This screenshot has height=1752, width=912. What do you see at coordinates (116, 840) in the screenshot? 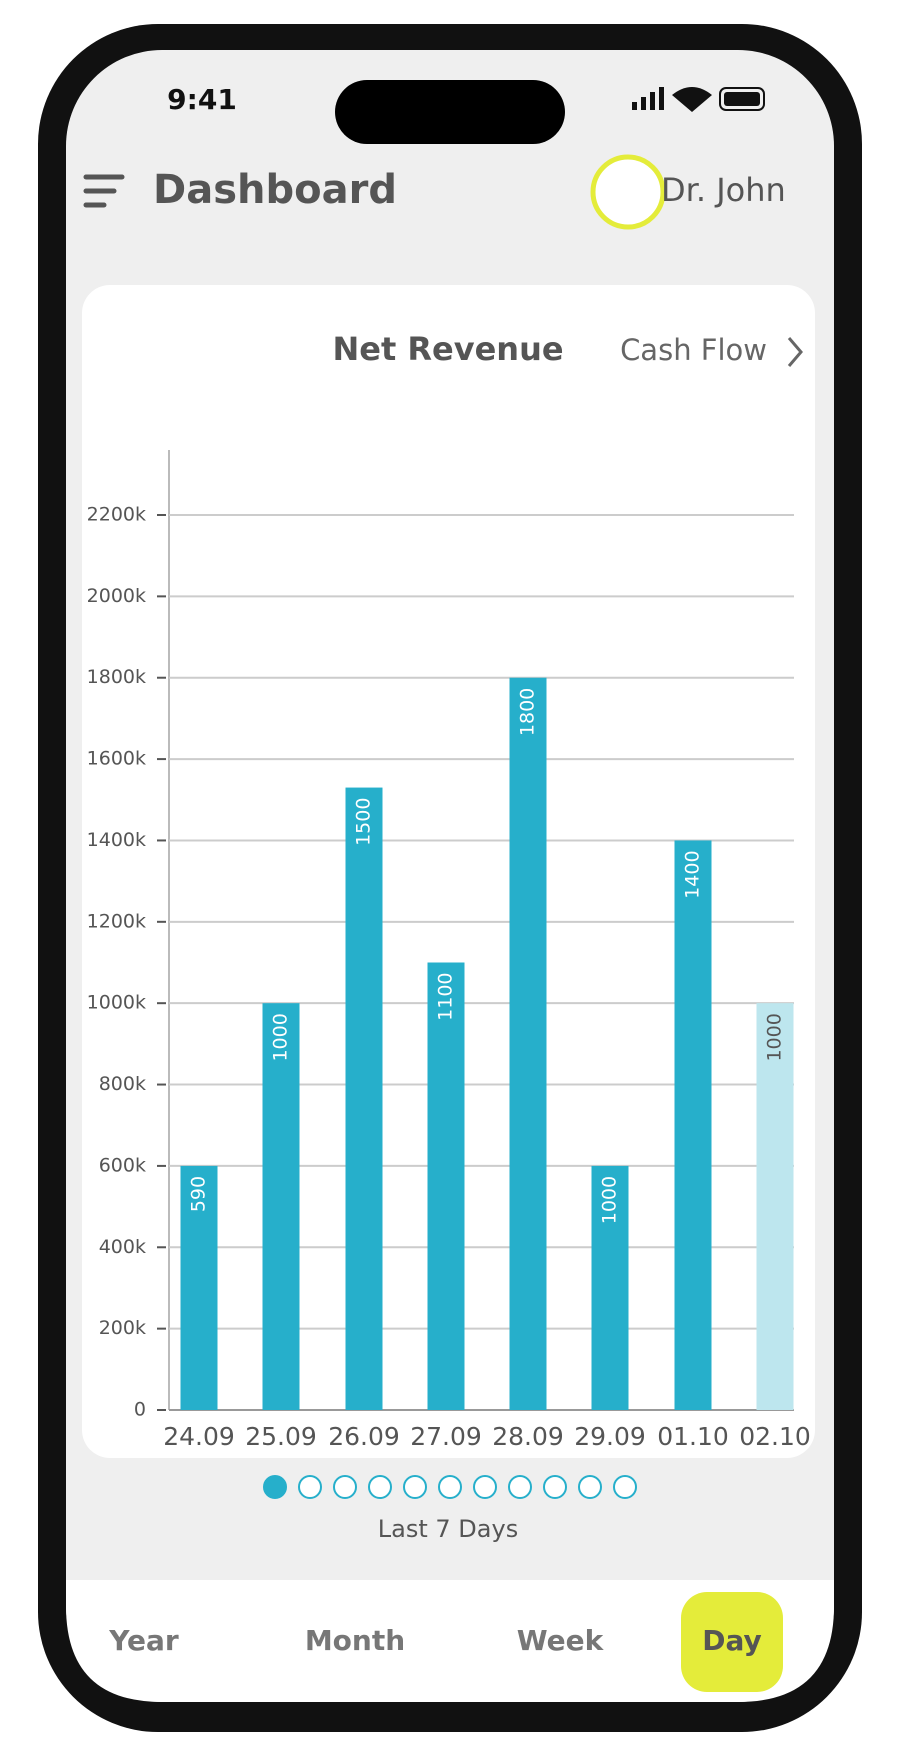
I see `y-tick-label: 1400k` at bounding box center [116, 840].